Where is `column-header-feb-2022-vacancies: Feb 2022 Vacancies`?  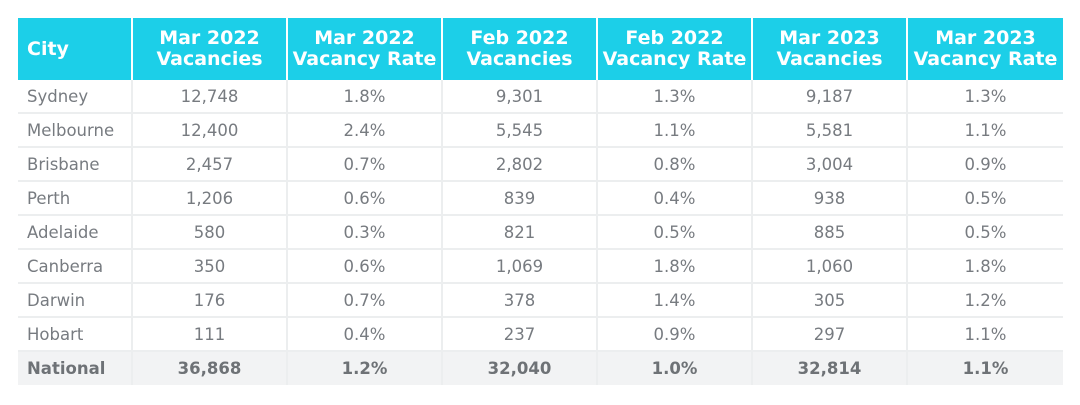 column-header-feb-2022-vacancies: Feb 2022 Vacancies is located at coordinates (520, 49).